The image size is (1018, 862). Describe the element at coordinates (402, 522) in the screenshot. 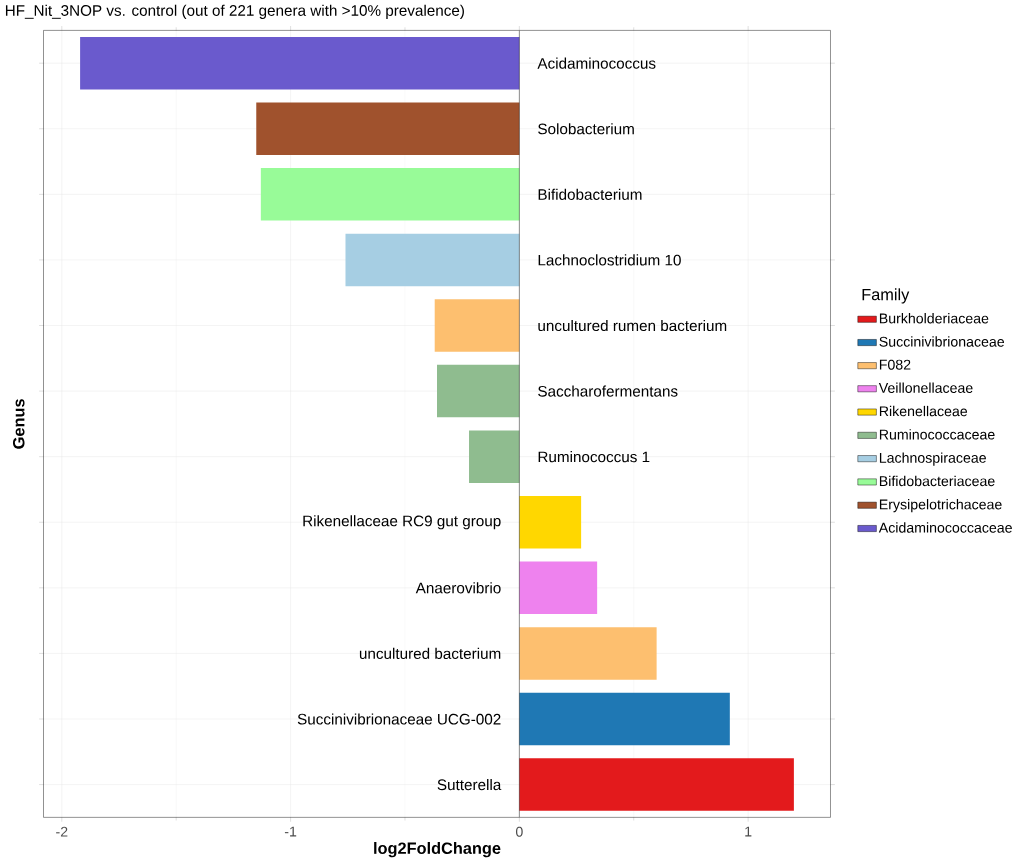

I see `y-tick-label: Rikenellaceae RC9 gut group` at that location.